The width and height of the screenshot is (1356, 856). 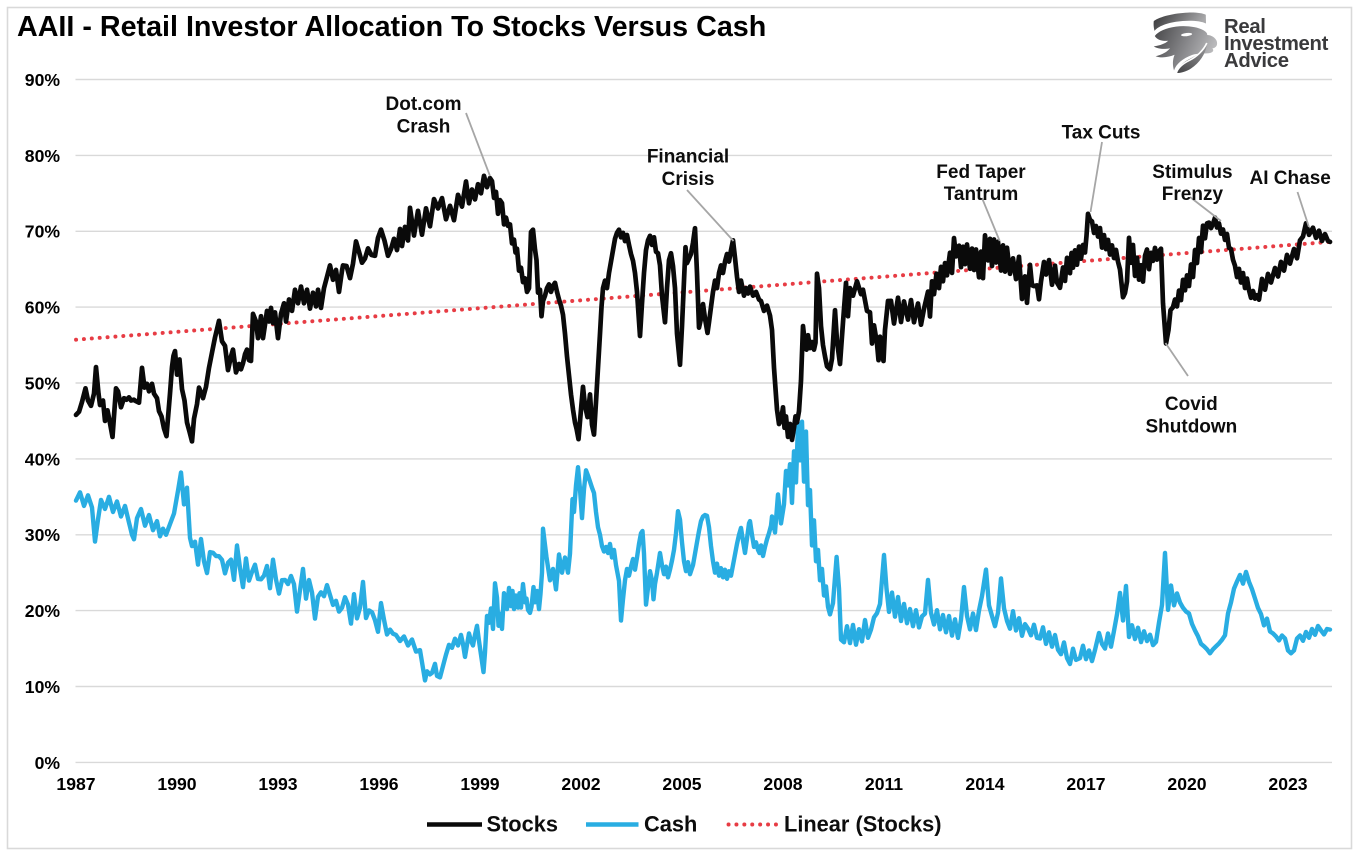 I want to click on svg-text: Shutdown, so click(x=1191, y=426).